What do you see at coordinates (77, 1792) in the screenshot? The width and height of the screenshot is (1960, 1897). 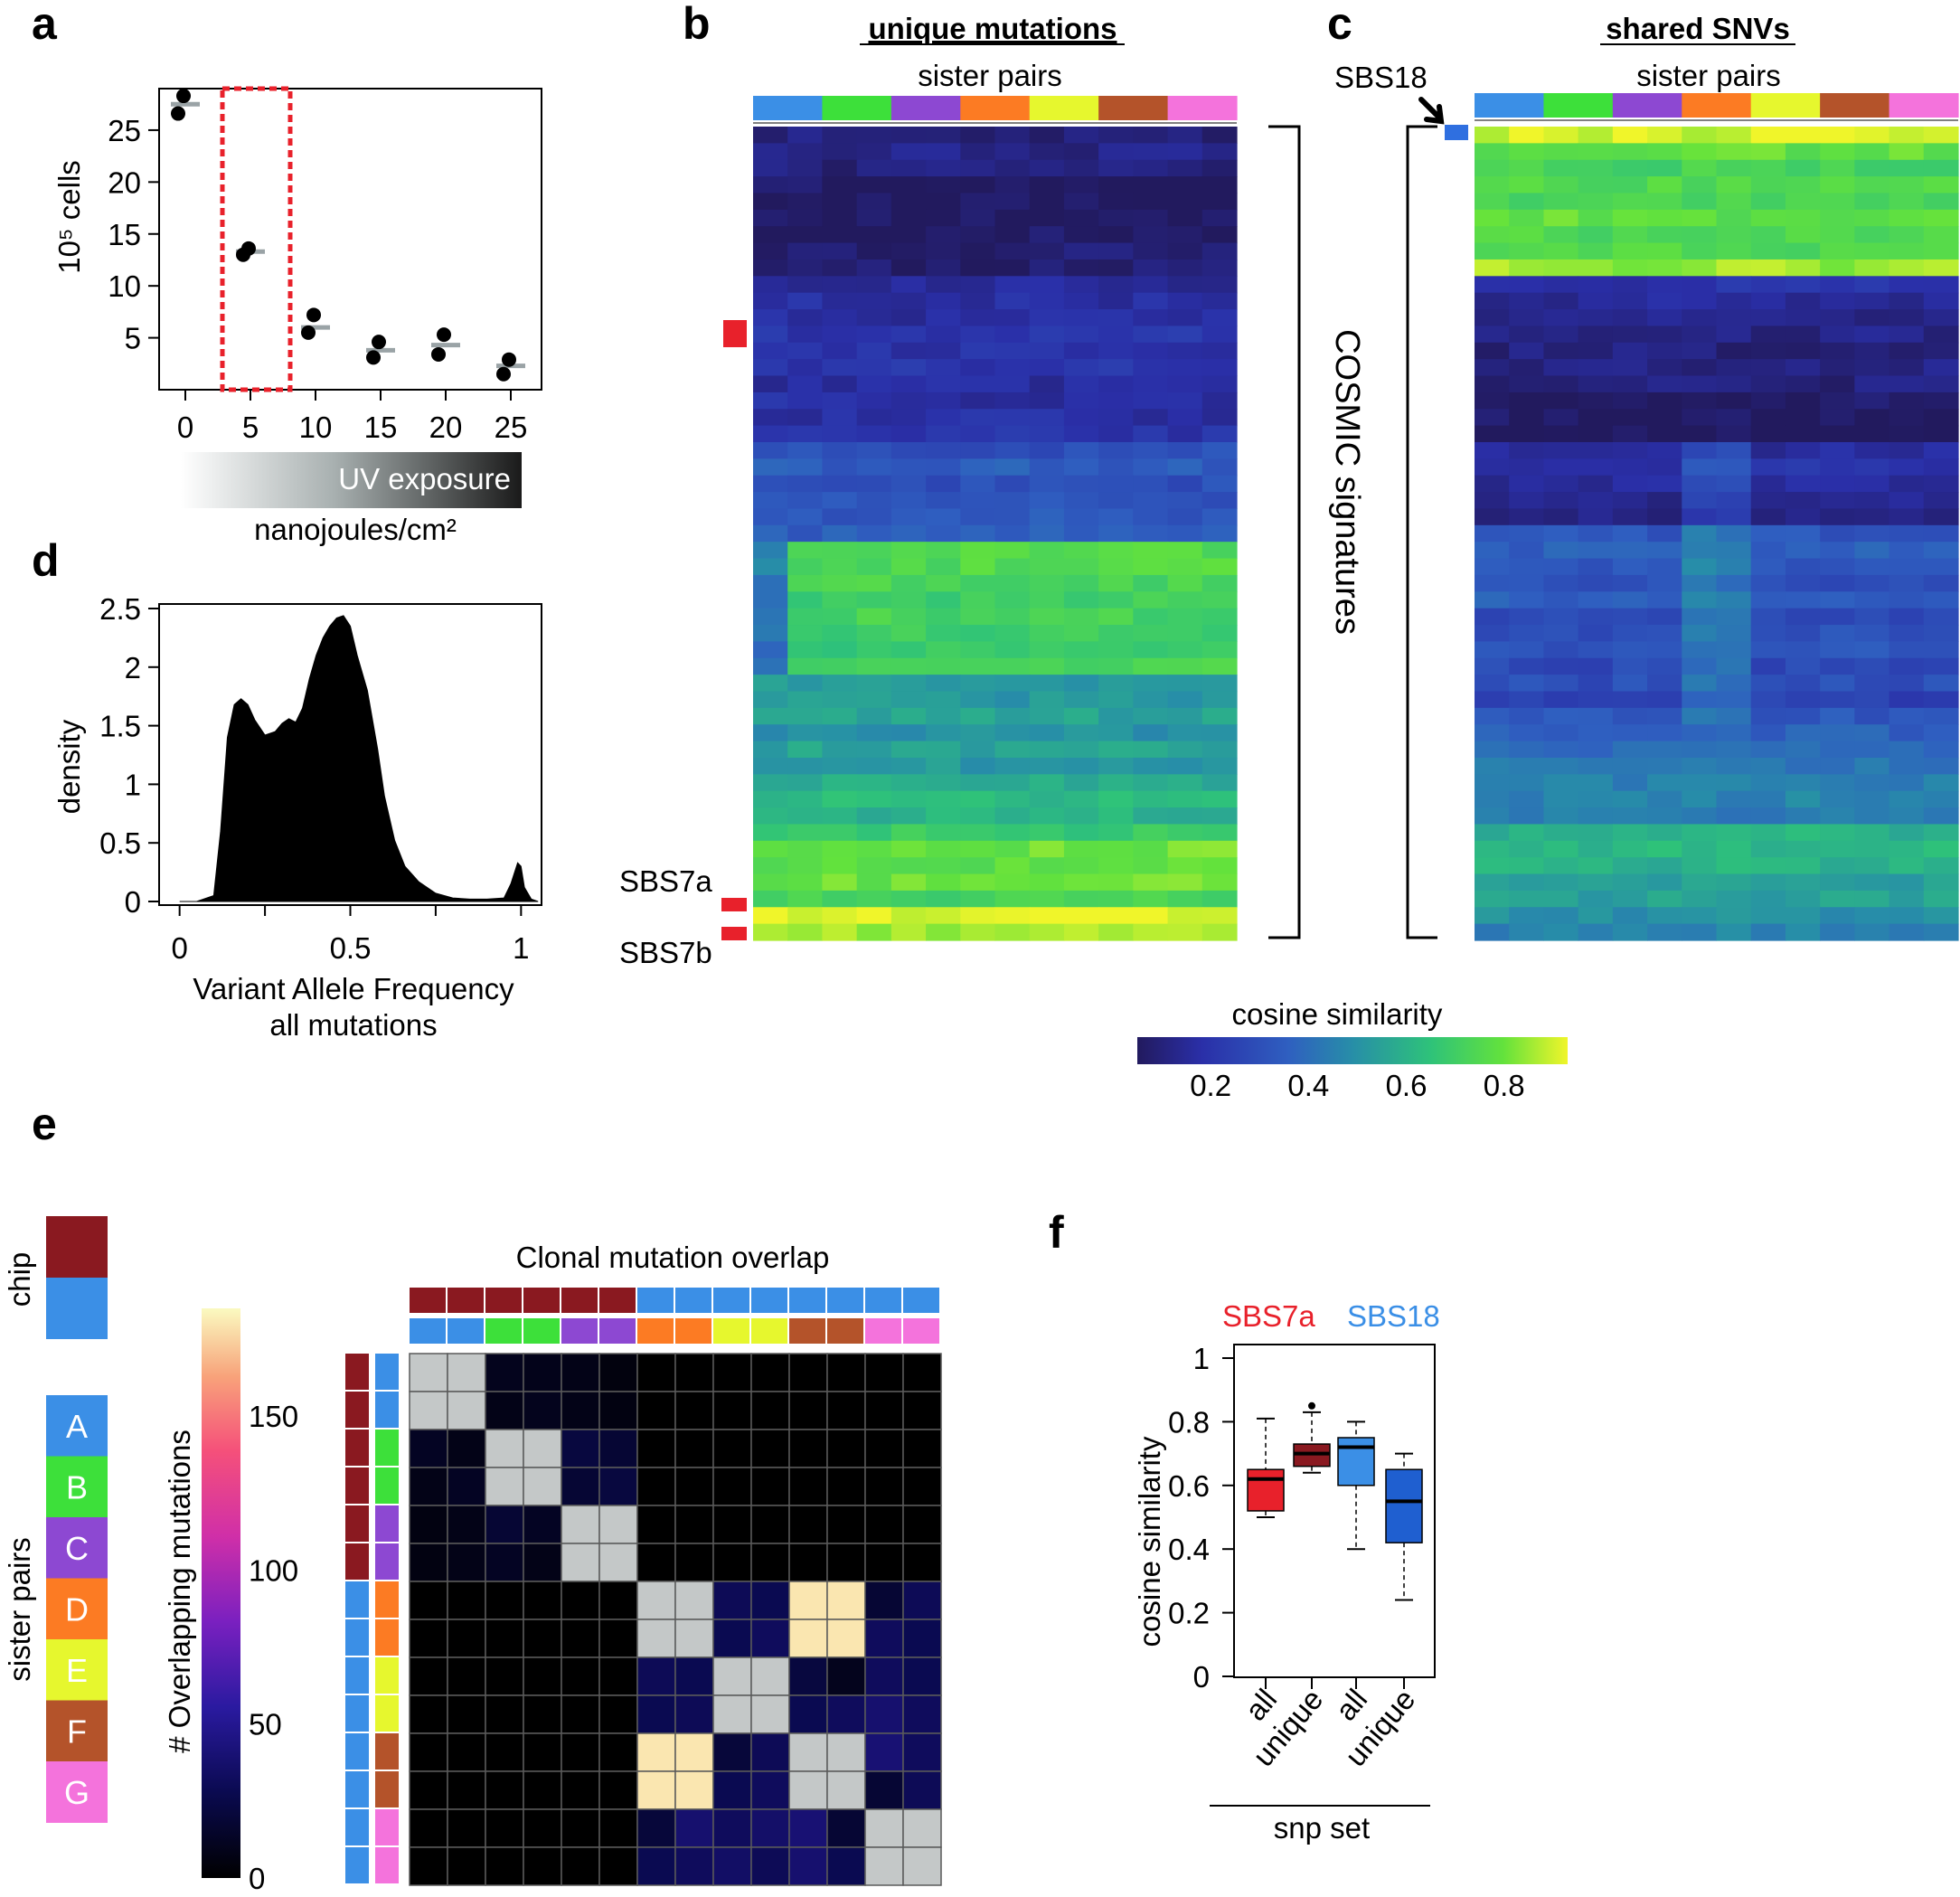 I see `legend-pair-swatch` at bounding box center [77, 1792].